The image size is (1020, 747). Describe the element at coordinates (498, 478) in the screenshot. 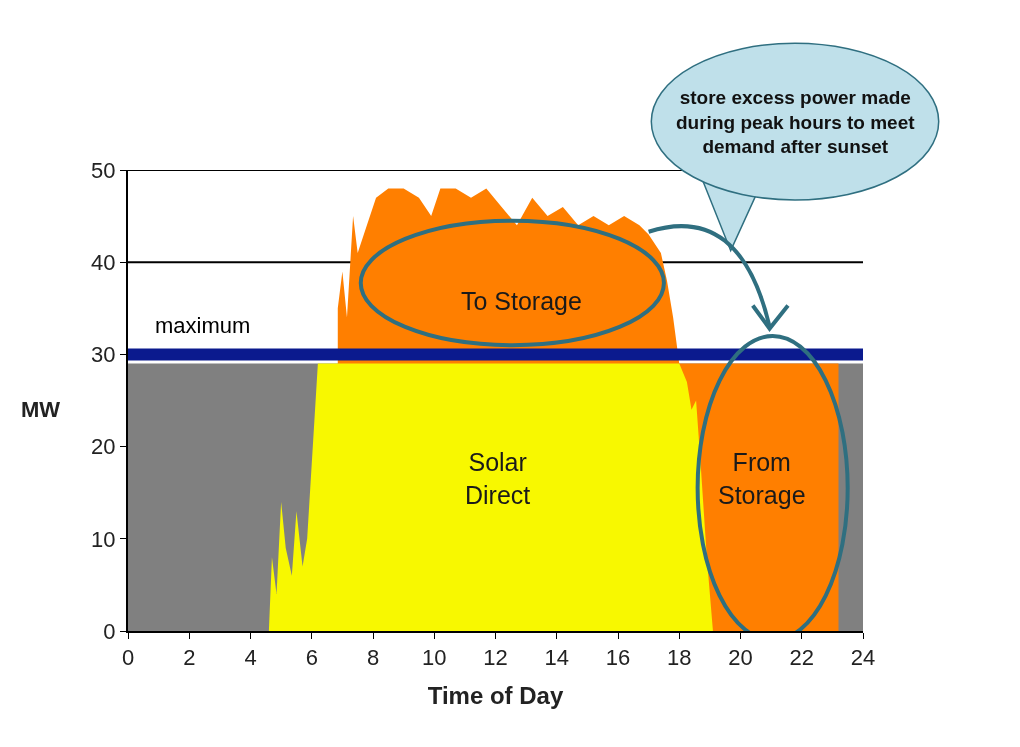

I see `annotation: Solar Direct` at that location.